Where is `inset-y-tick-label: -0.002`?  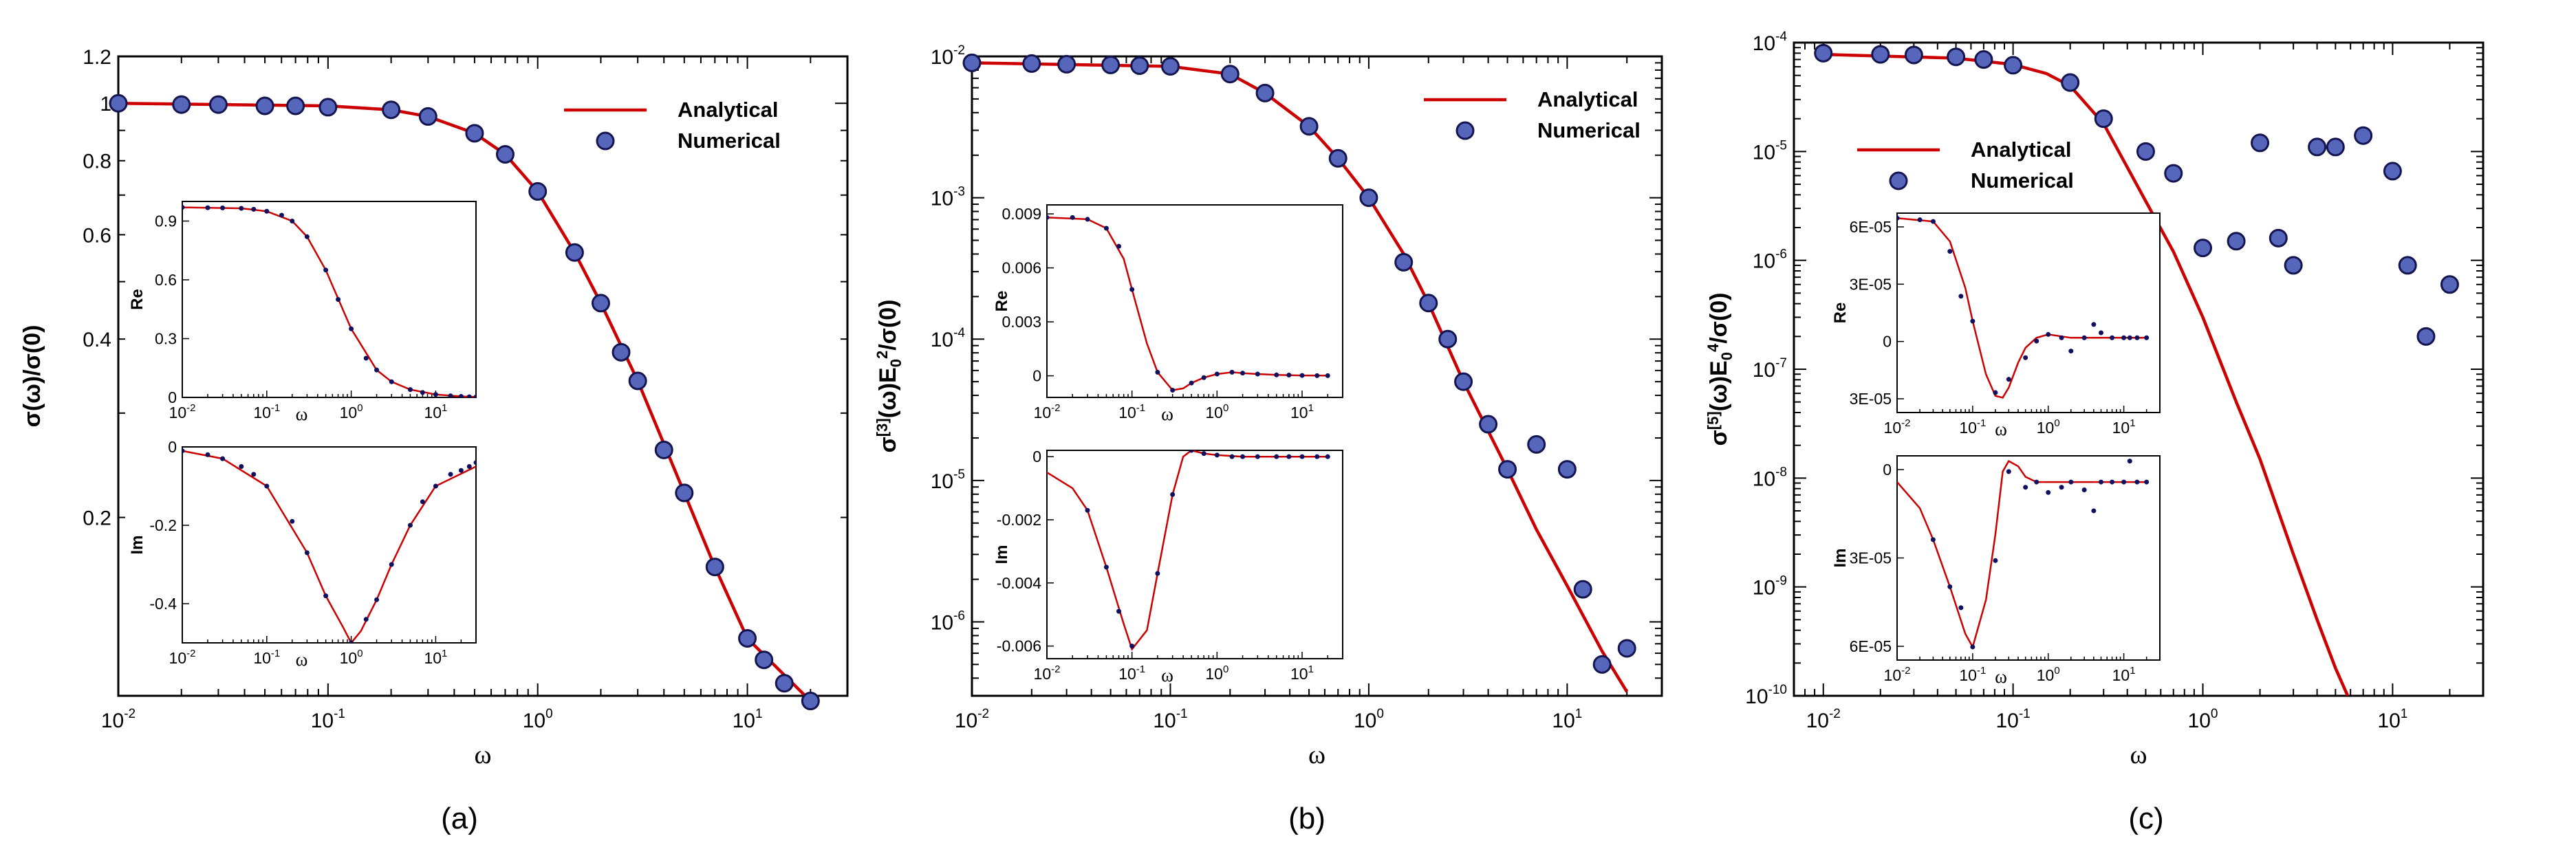 inset-y-tick-label: -0.002 is located at coordinates (1019, 520).